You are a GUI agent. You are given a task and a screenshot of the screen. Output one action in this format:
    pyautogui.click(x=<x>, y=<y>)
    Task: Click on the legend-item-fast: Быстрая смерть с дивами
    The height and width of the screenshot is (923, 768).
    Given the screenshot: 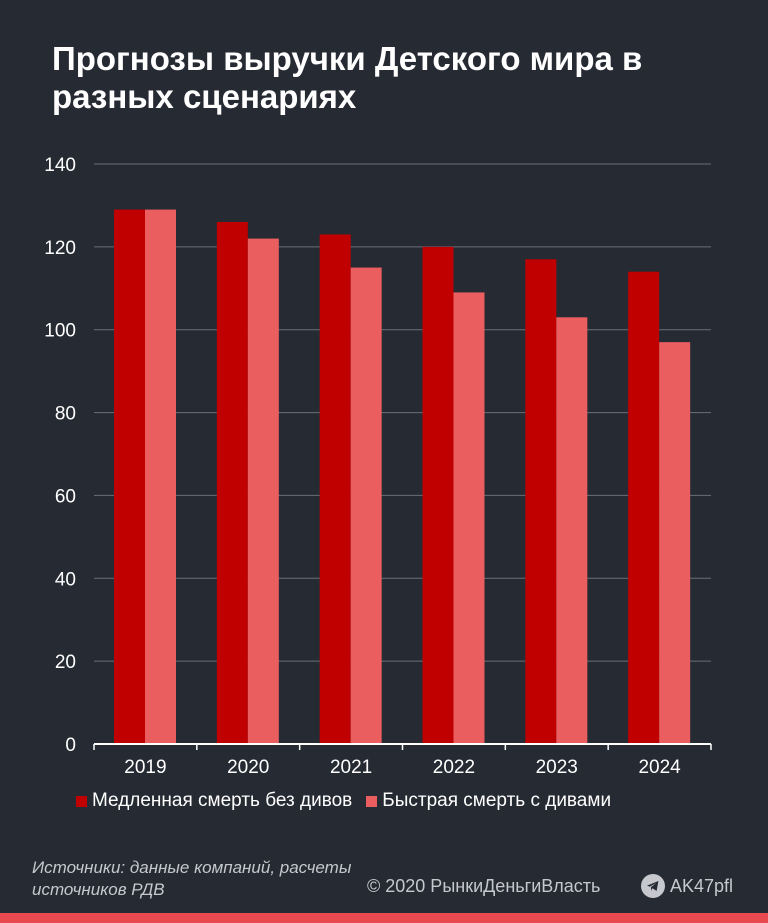 What is the action you would take?
    pyautogui.click(x=488, y=801)
    